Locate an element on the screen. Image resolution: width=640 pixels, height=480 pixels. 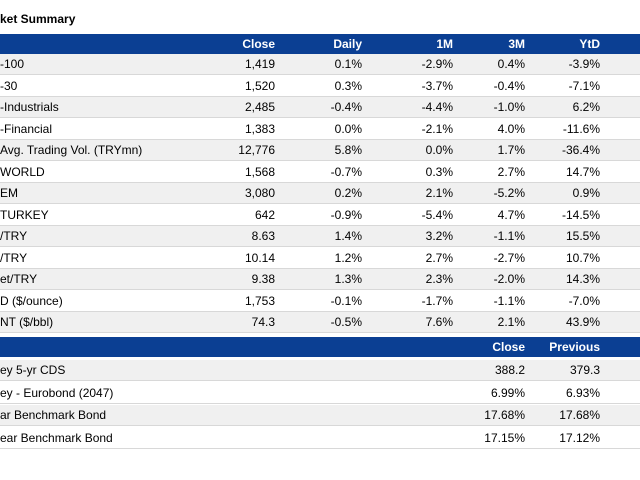
cell-value: 3,080 is located at coordinates (259, 193).